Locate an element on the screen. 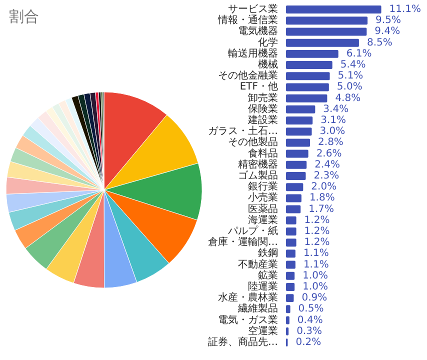 The height and width of the screenshot is (360, 427). y-tick-label: その他製品 is located at coordinates (253, 142).